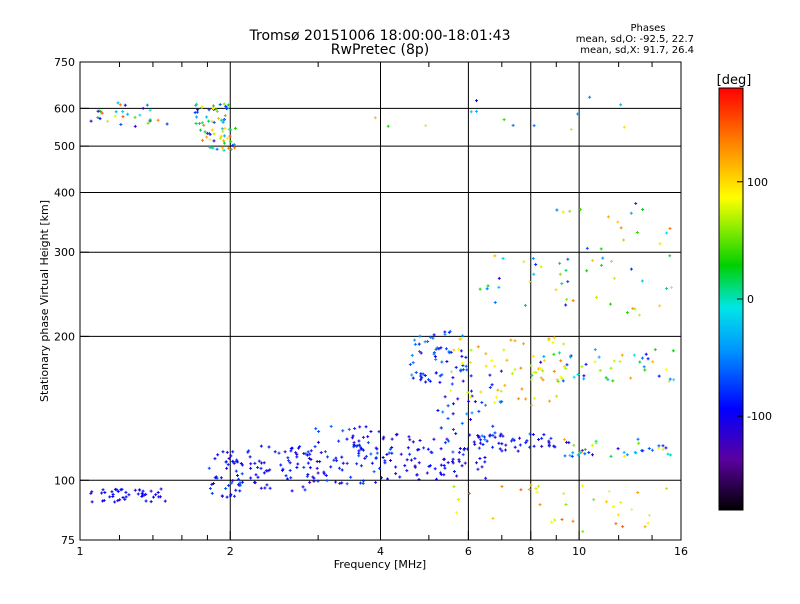 The height and width of the screenshot is (604, 800). I want to click on y-tick-label: 750, so click(64, 62).